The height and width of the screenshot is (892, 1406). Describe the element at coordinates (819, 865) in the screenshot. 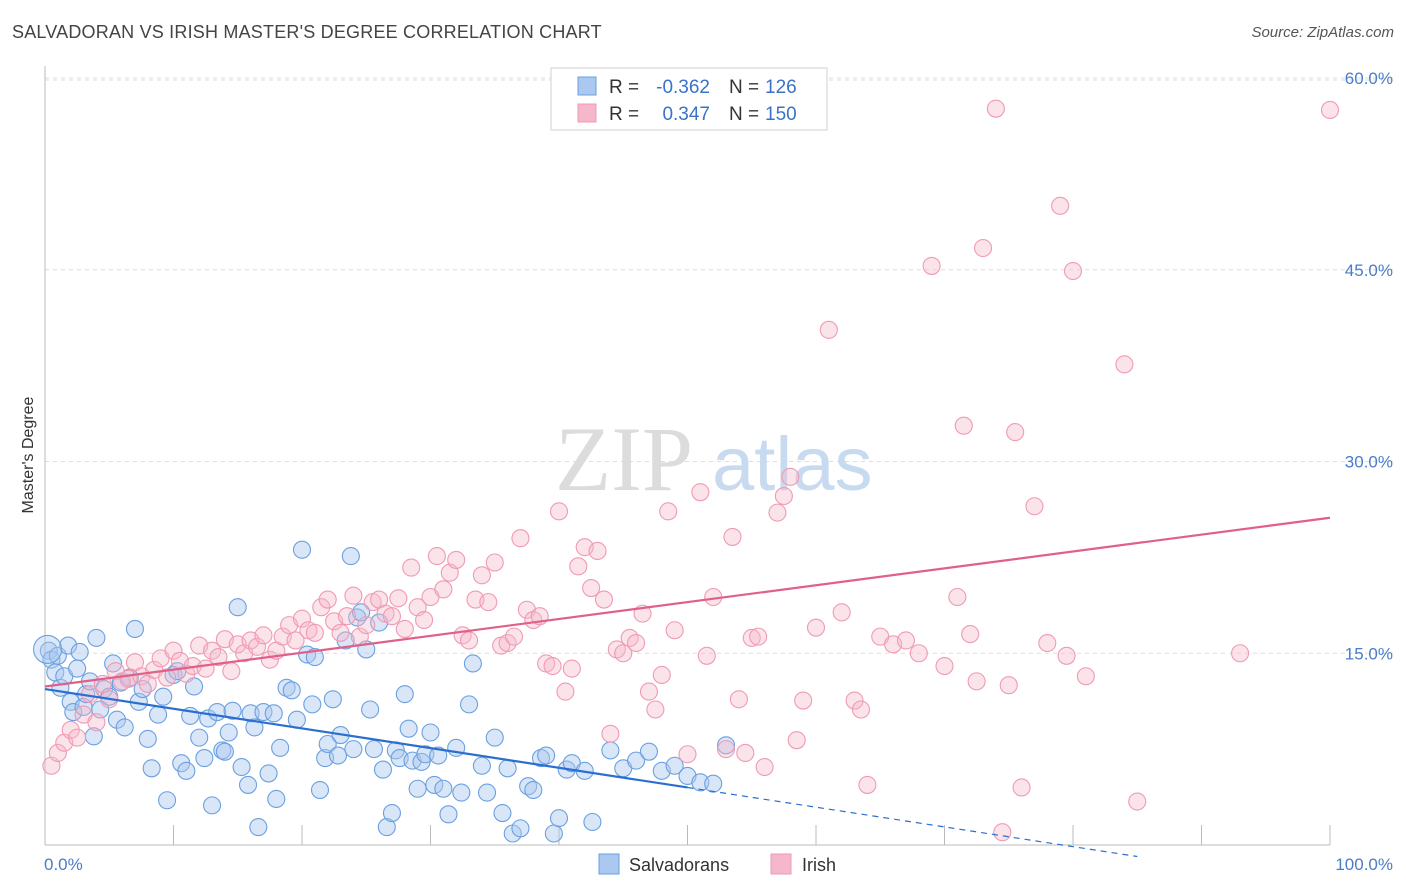

I see `legend-label-irish: Irish` at that location.